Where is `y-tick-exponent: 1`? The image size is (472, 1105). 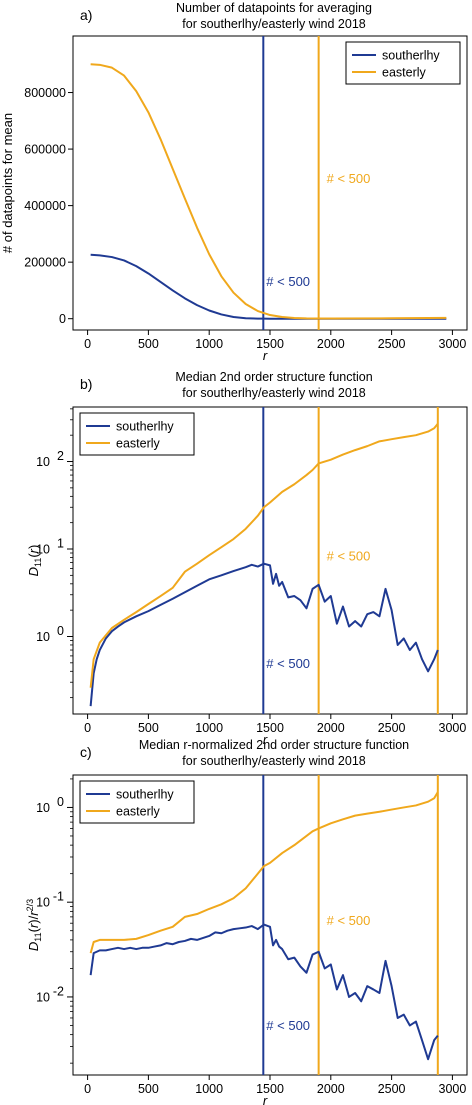
y-tick-exponent: 1 is located at coordinates (60, 544).